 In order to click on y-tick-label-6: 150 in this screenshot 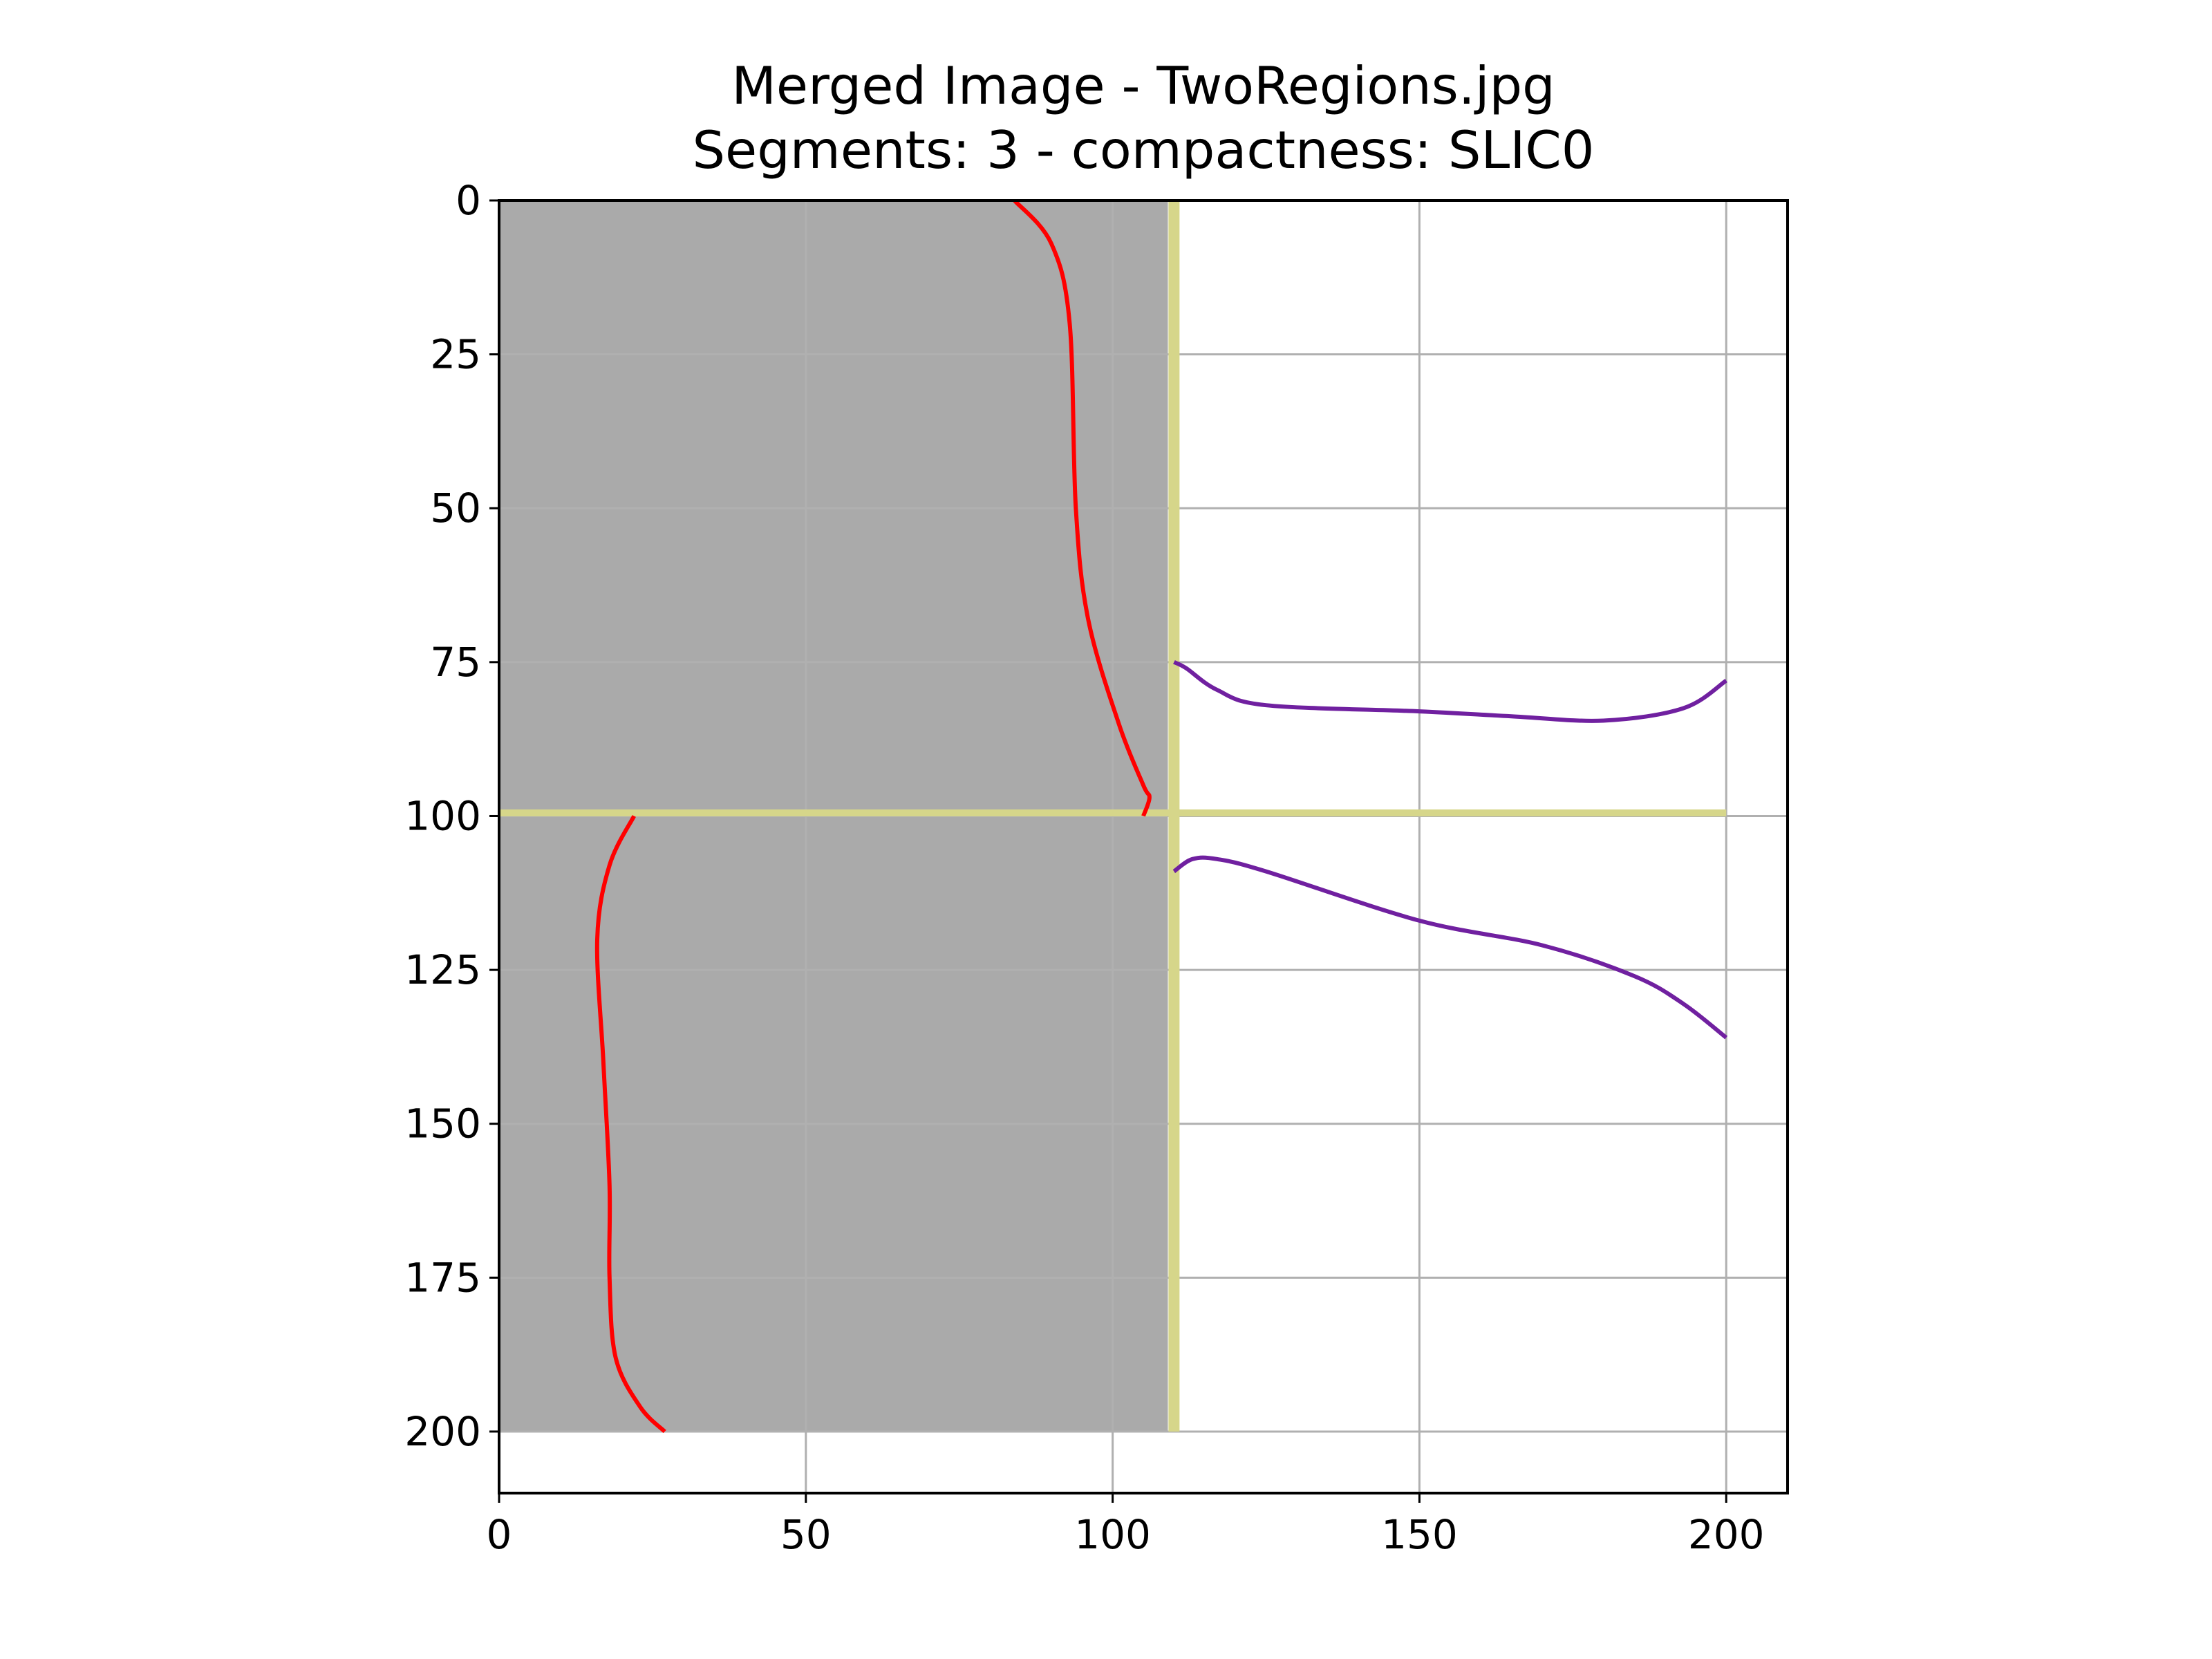, I will do `click(442, 1124)`.